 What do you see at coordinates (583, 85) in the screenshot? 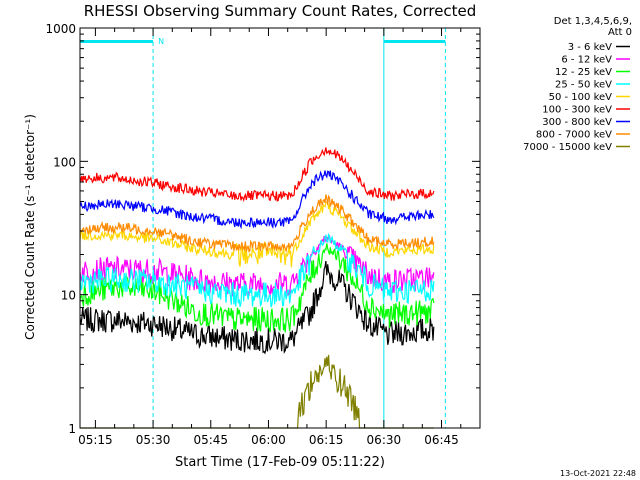
I see `legend-label: 25 - 50 keV` at bounding box center [583, 85].